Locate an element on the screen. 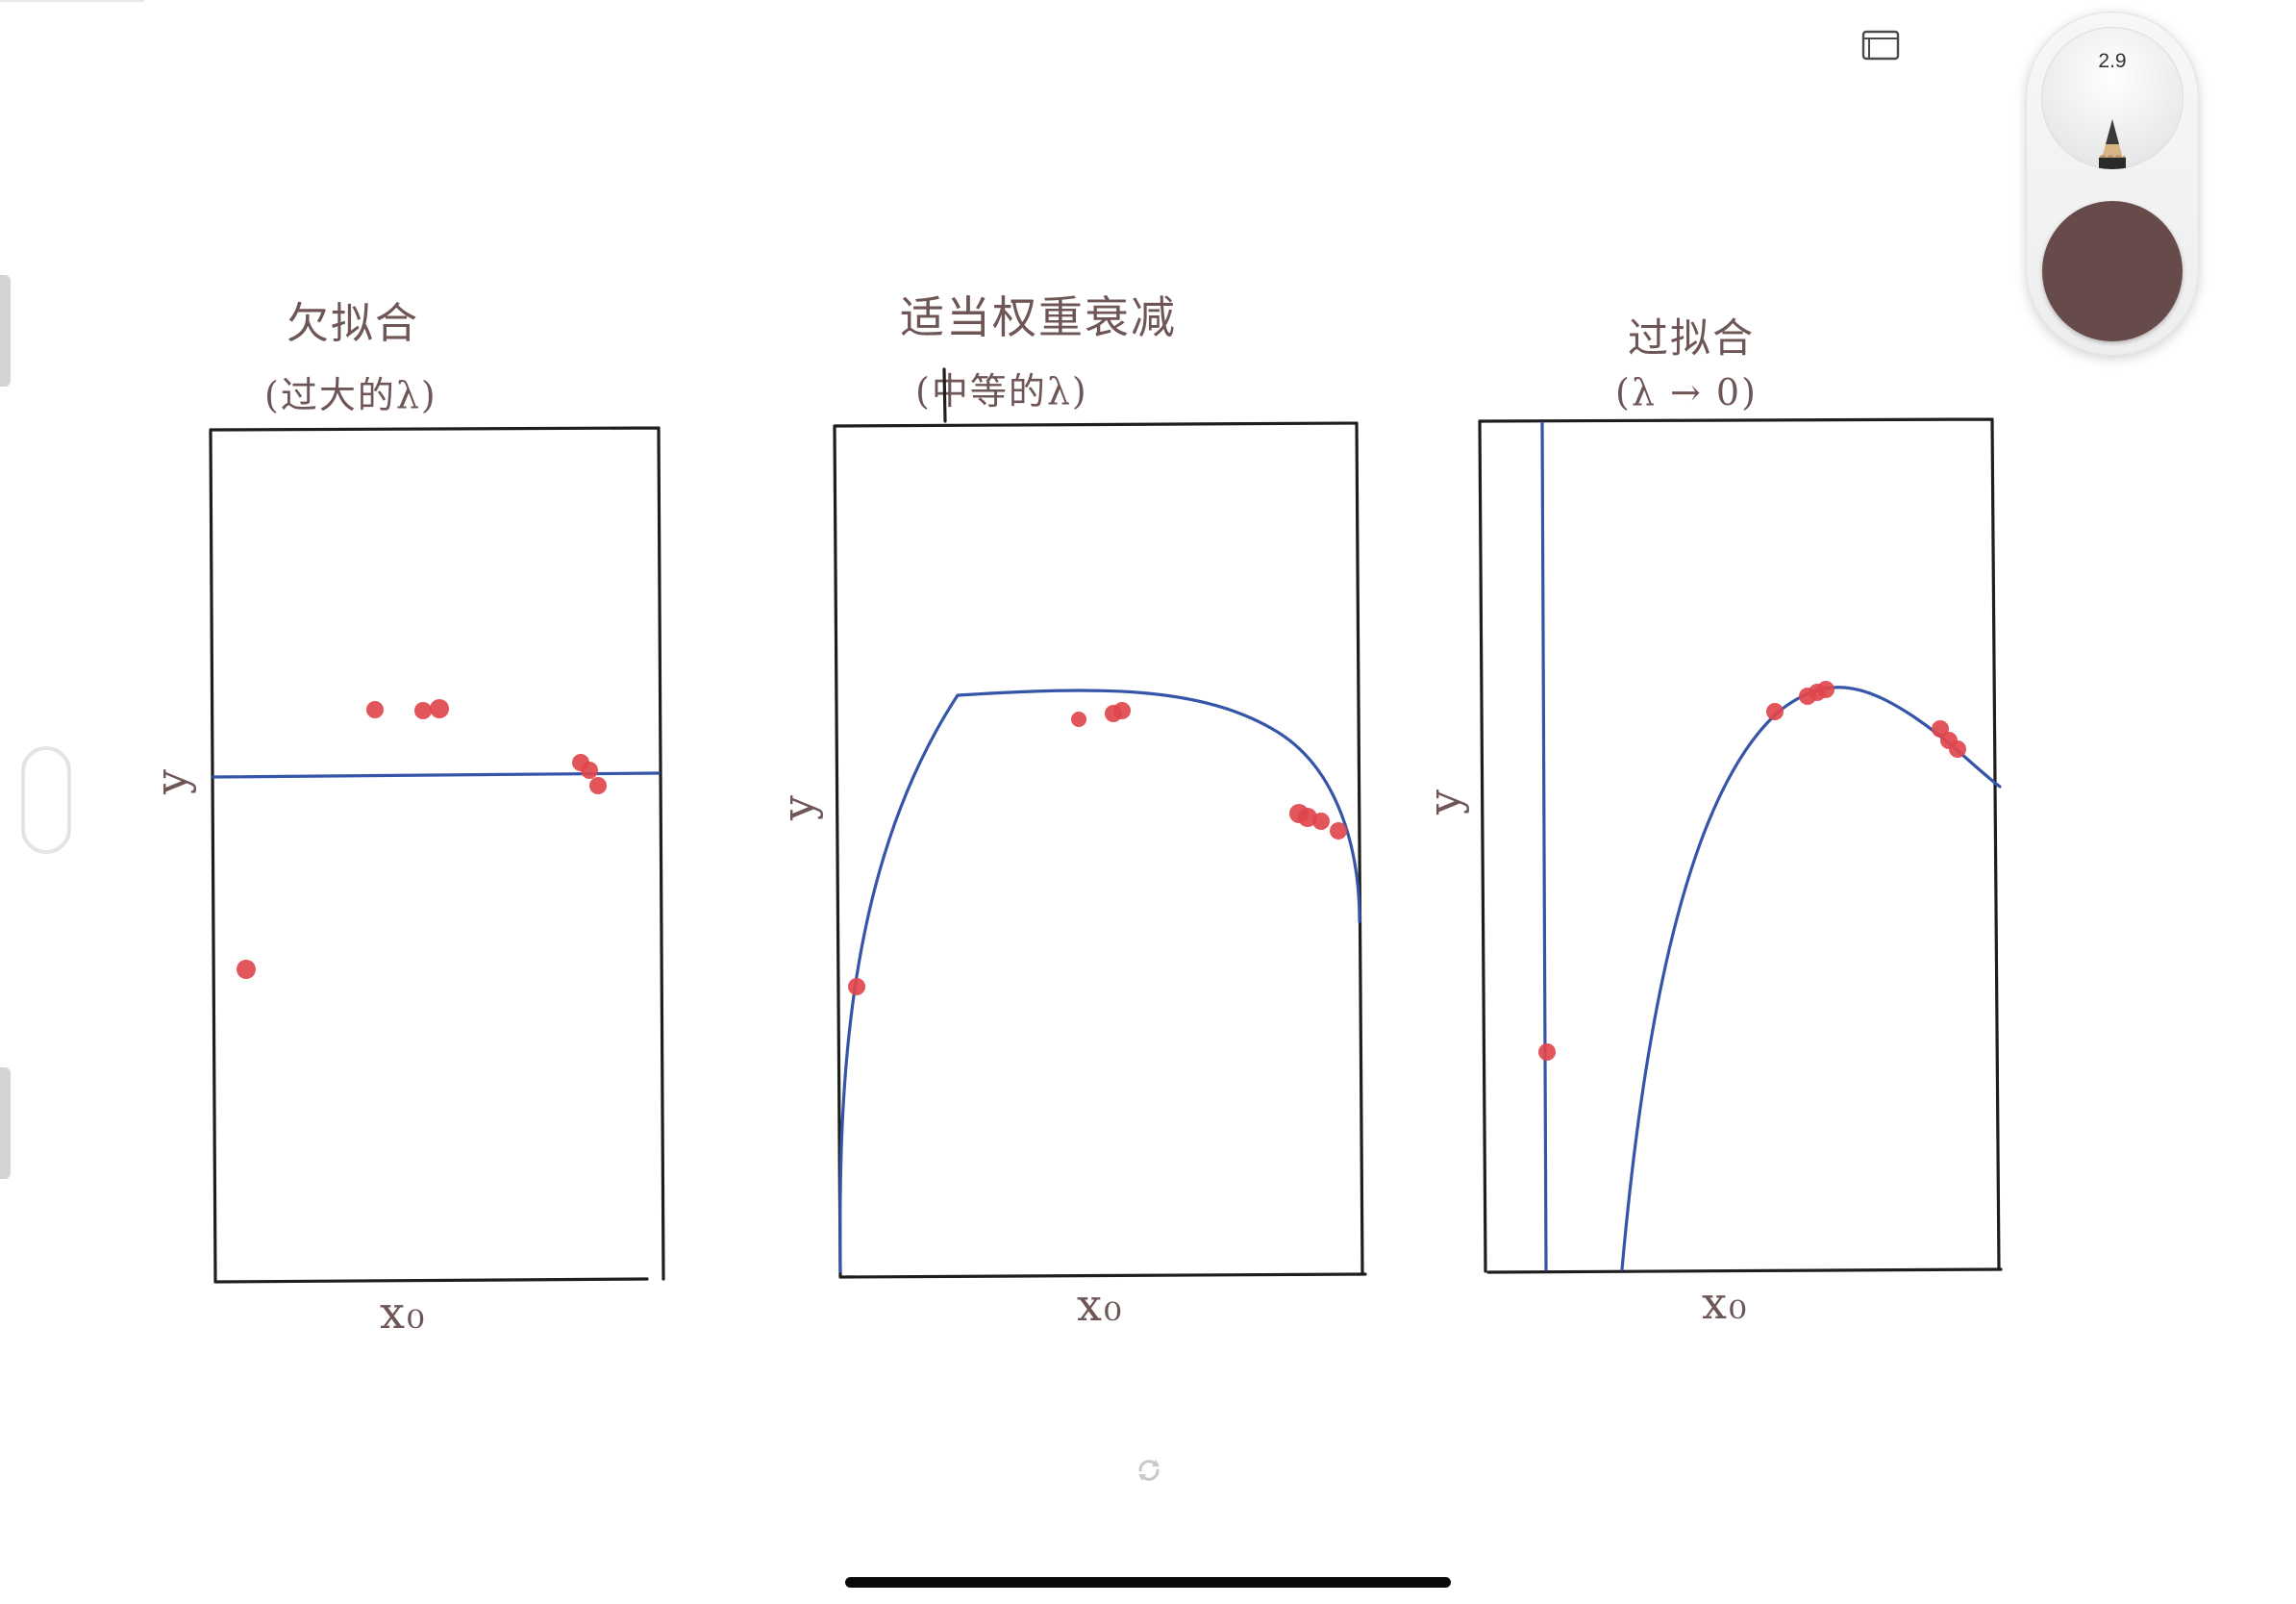  panel-2-title: 适当权重衰减 is located at coordinates (1038, 317).